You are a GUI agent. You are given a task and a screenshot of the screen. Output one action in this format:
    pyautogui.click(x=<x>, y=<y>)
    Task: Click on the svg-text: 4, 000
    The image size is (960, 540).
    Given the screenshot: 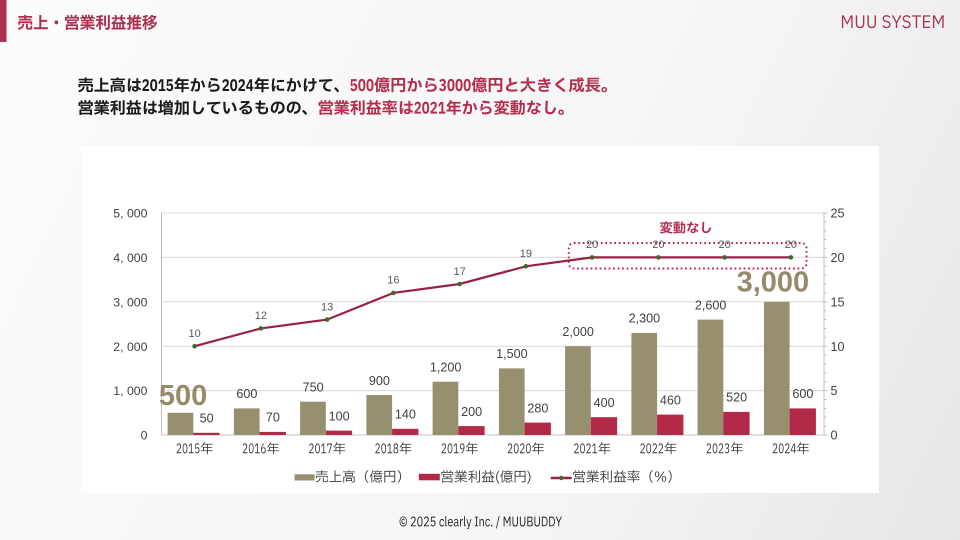 What is the action you would take?
    pyautogui.click(x=130, y=258)
    